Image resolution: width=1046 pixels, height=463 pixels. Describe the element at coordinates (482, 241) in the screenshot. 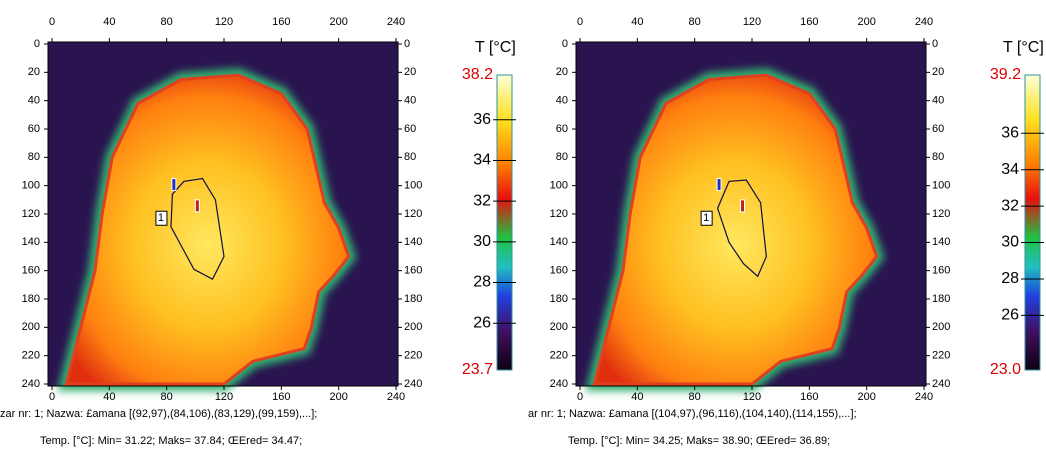

I see `scale-tick-label: 30` at that location.